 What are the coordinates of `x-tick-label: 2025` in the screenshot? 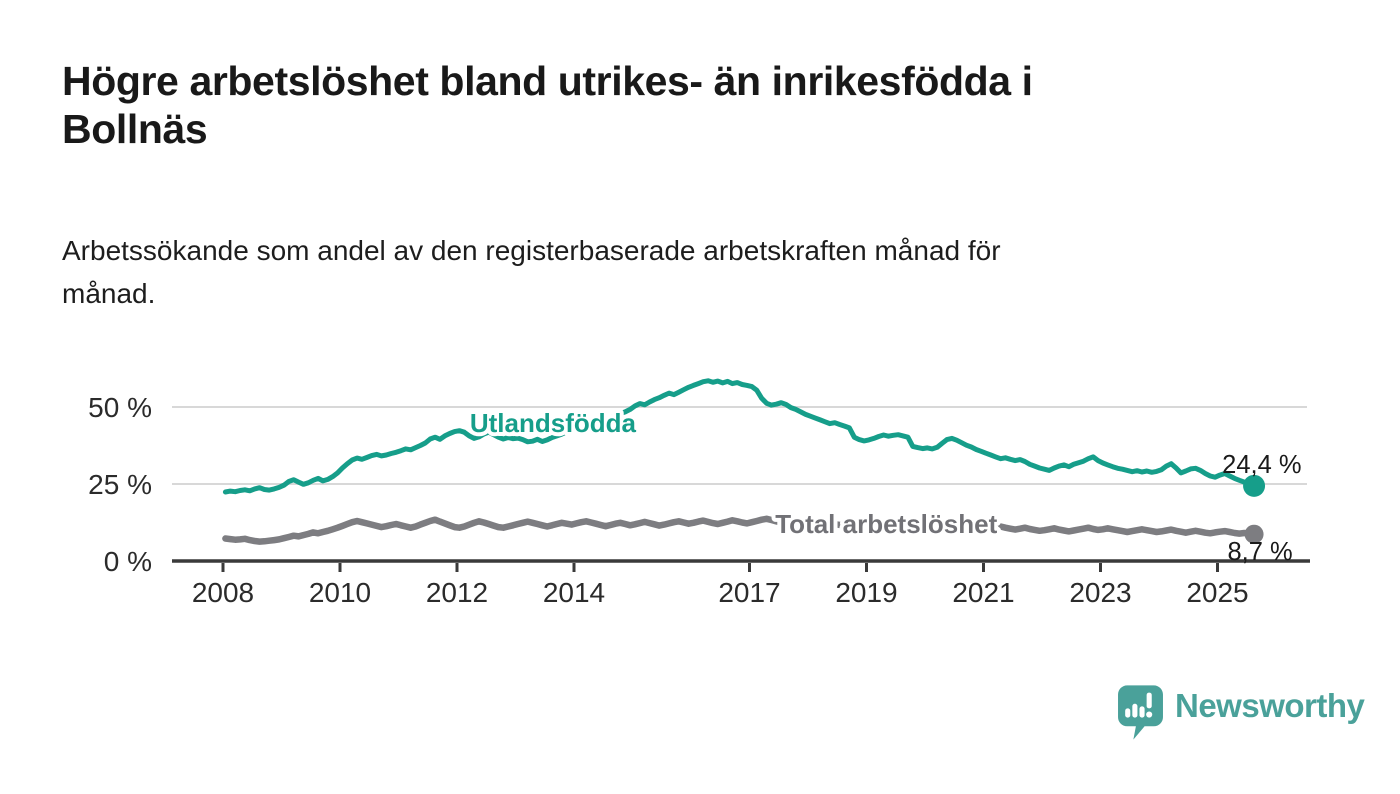 It's located at (1217, 592).